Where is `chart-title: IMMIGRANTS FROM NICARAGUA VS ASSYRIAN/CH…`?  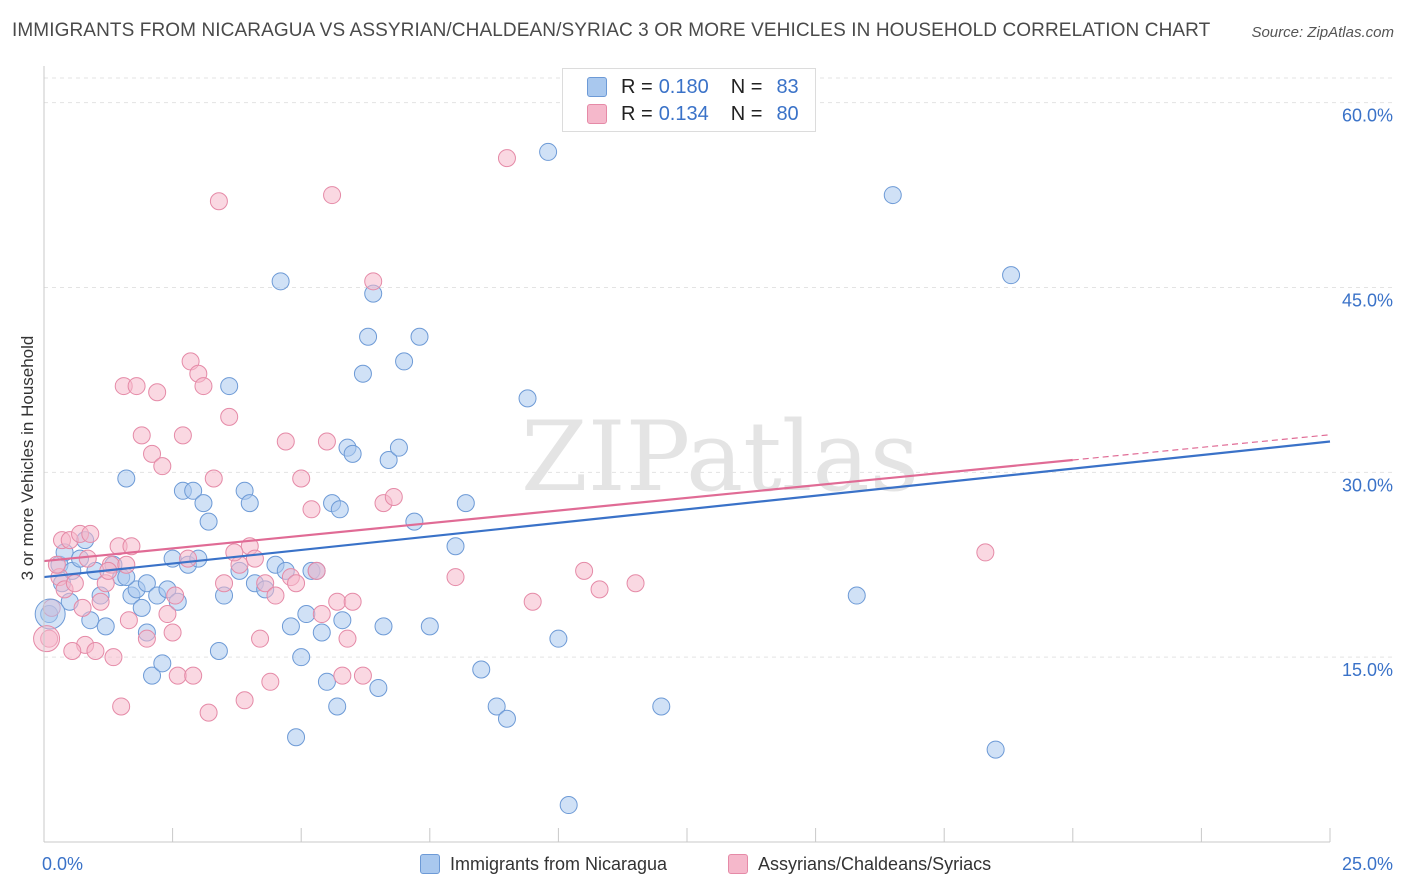
chart-title: IMMIGRANTS FROM NICARAGUA VS ASSYRIAN/CH… is located at coordinates (611, 30).